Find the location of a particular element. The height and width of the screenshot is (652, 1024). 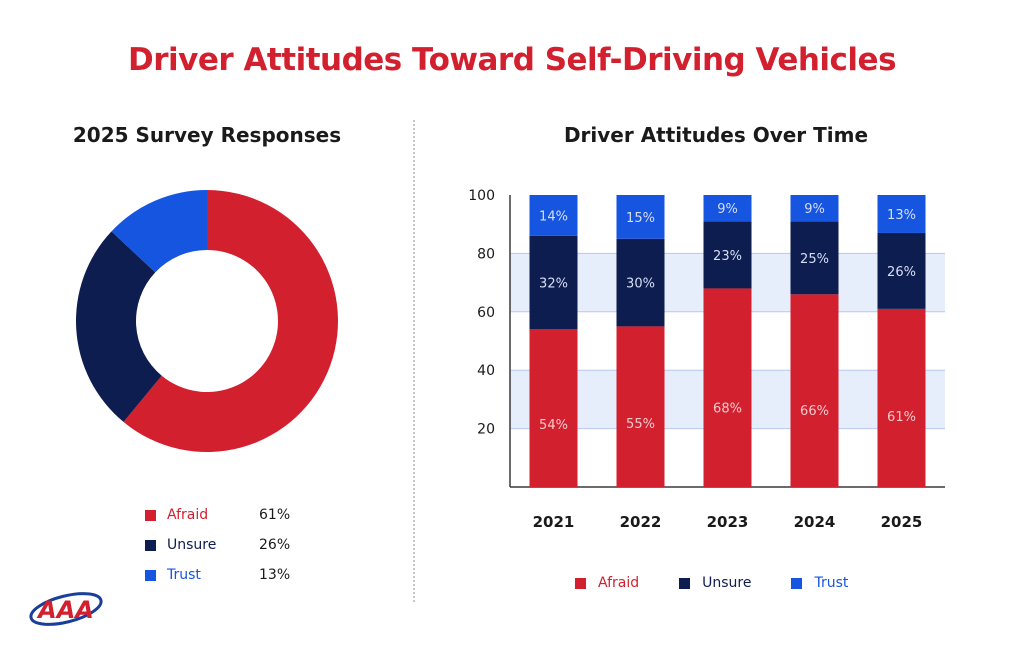

legend-value-afraid: 61% is located at coordinates (275, 515).